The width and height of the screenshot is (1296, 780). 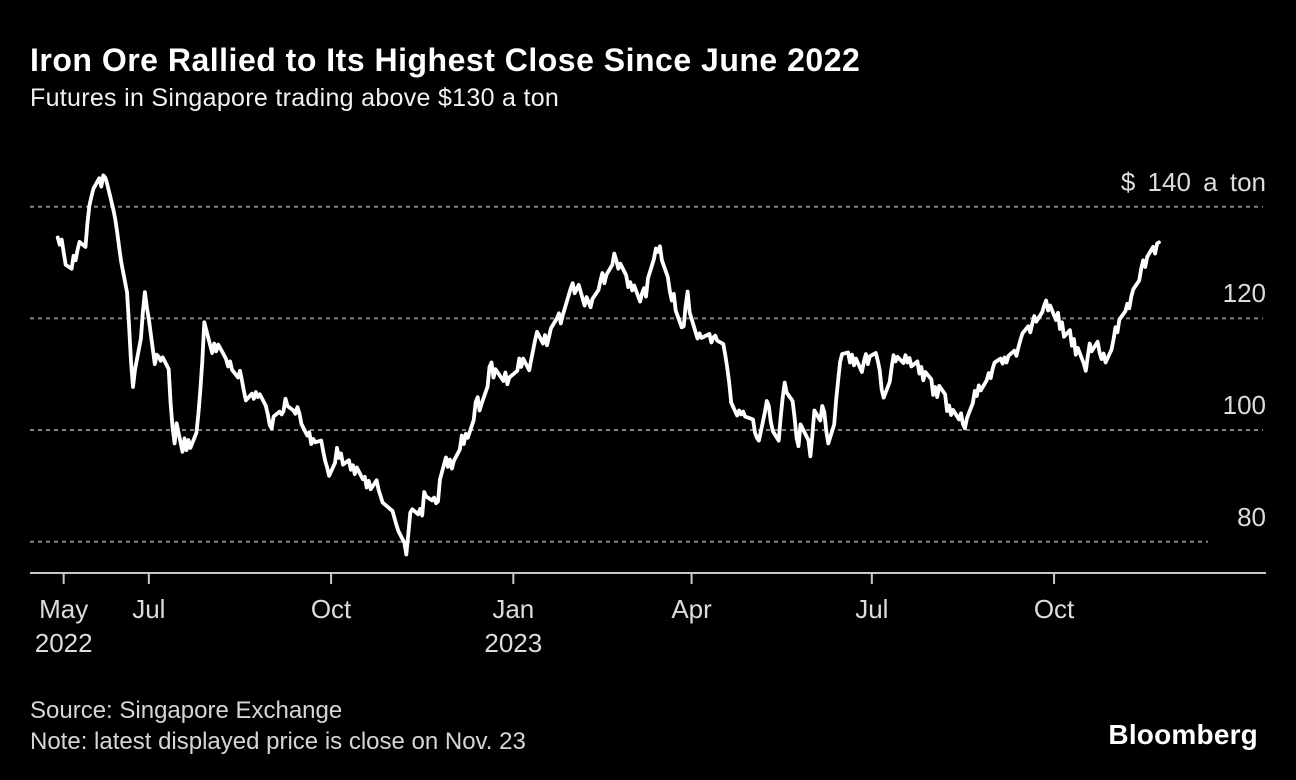 I want to click on x-axis-label-jan: Jan, so click(x=513, y=609).